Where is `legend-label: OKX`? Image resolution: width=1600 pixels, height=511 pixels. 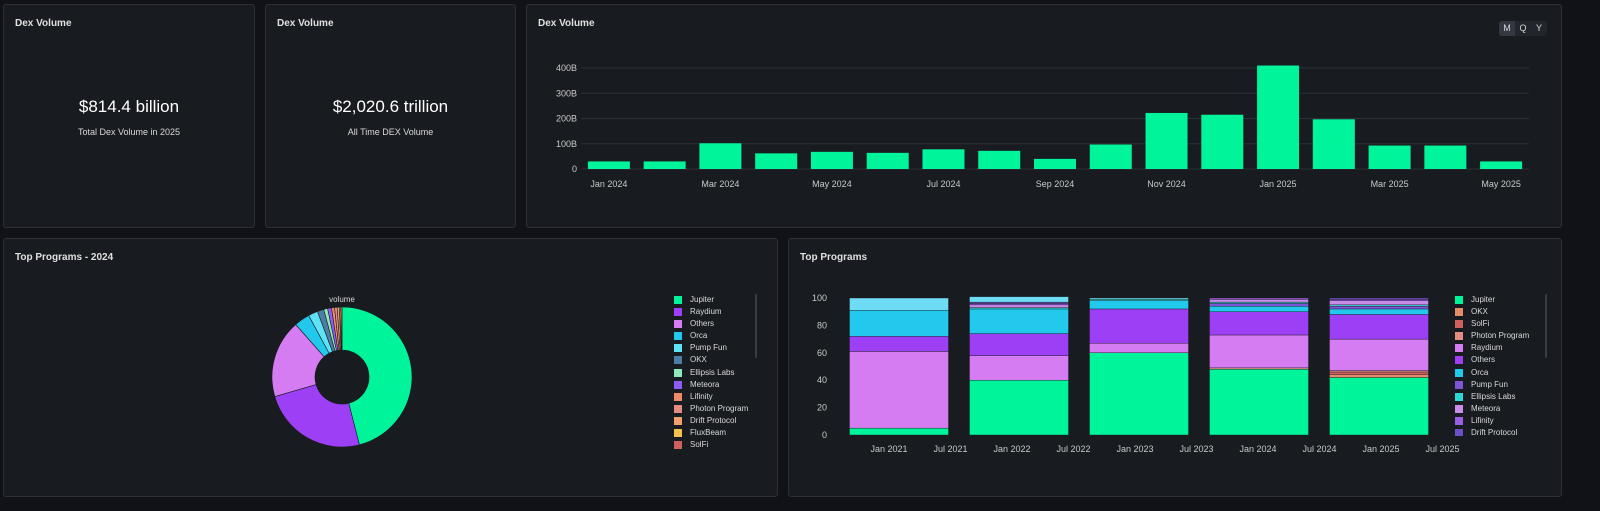
legend-label: OKX is located at coordinates (698, 360).